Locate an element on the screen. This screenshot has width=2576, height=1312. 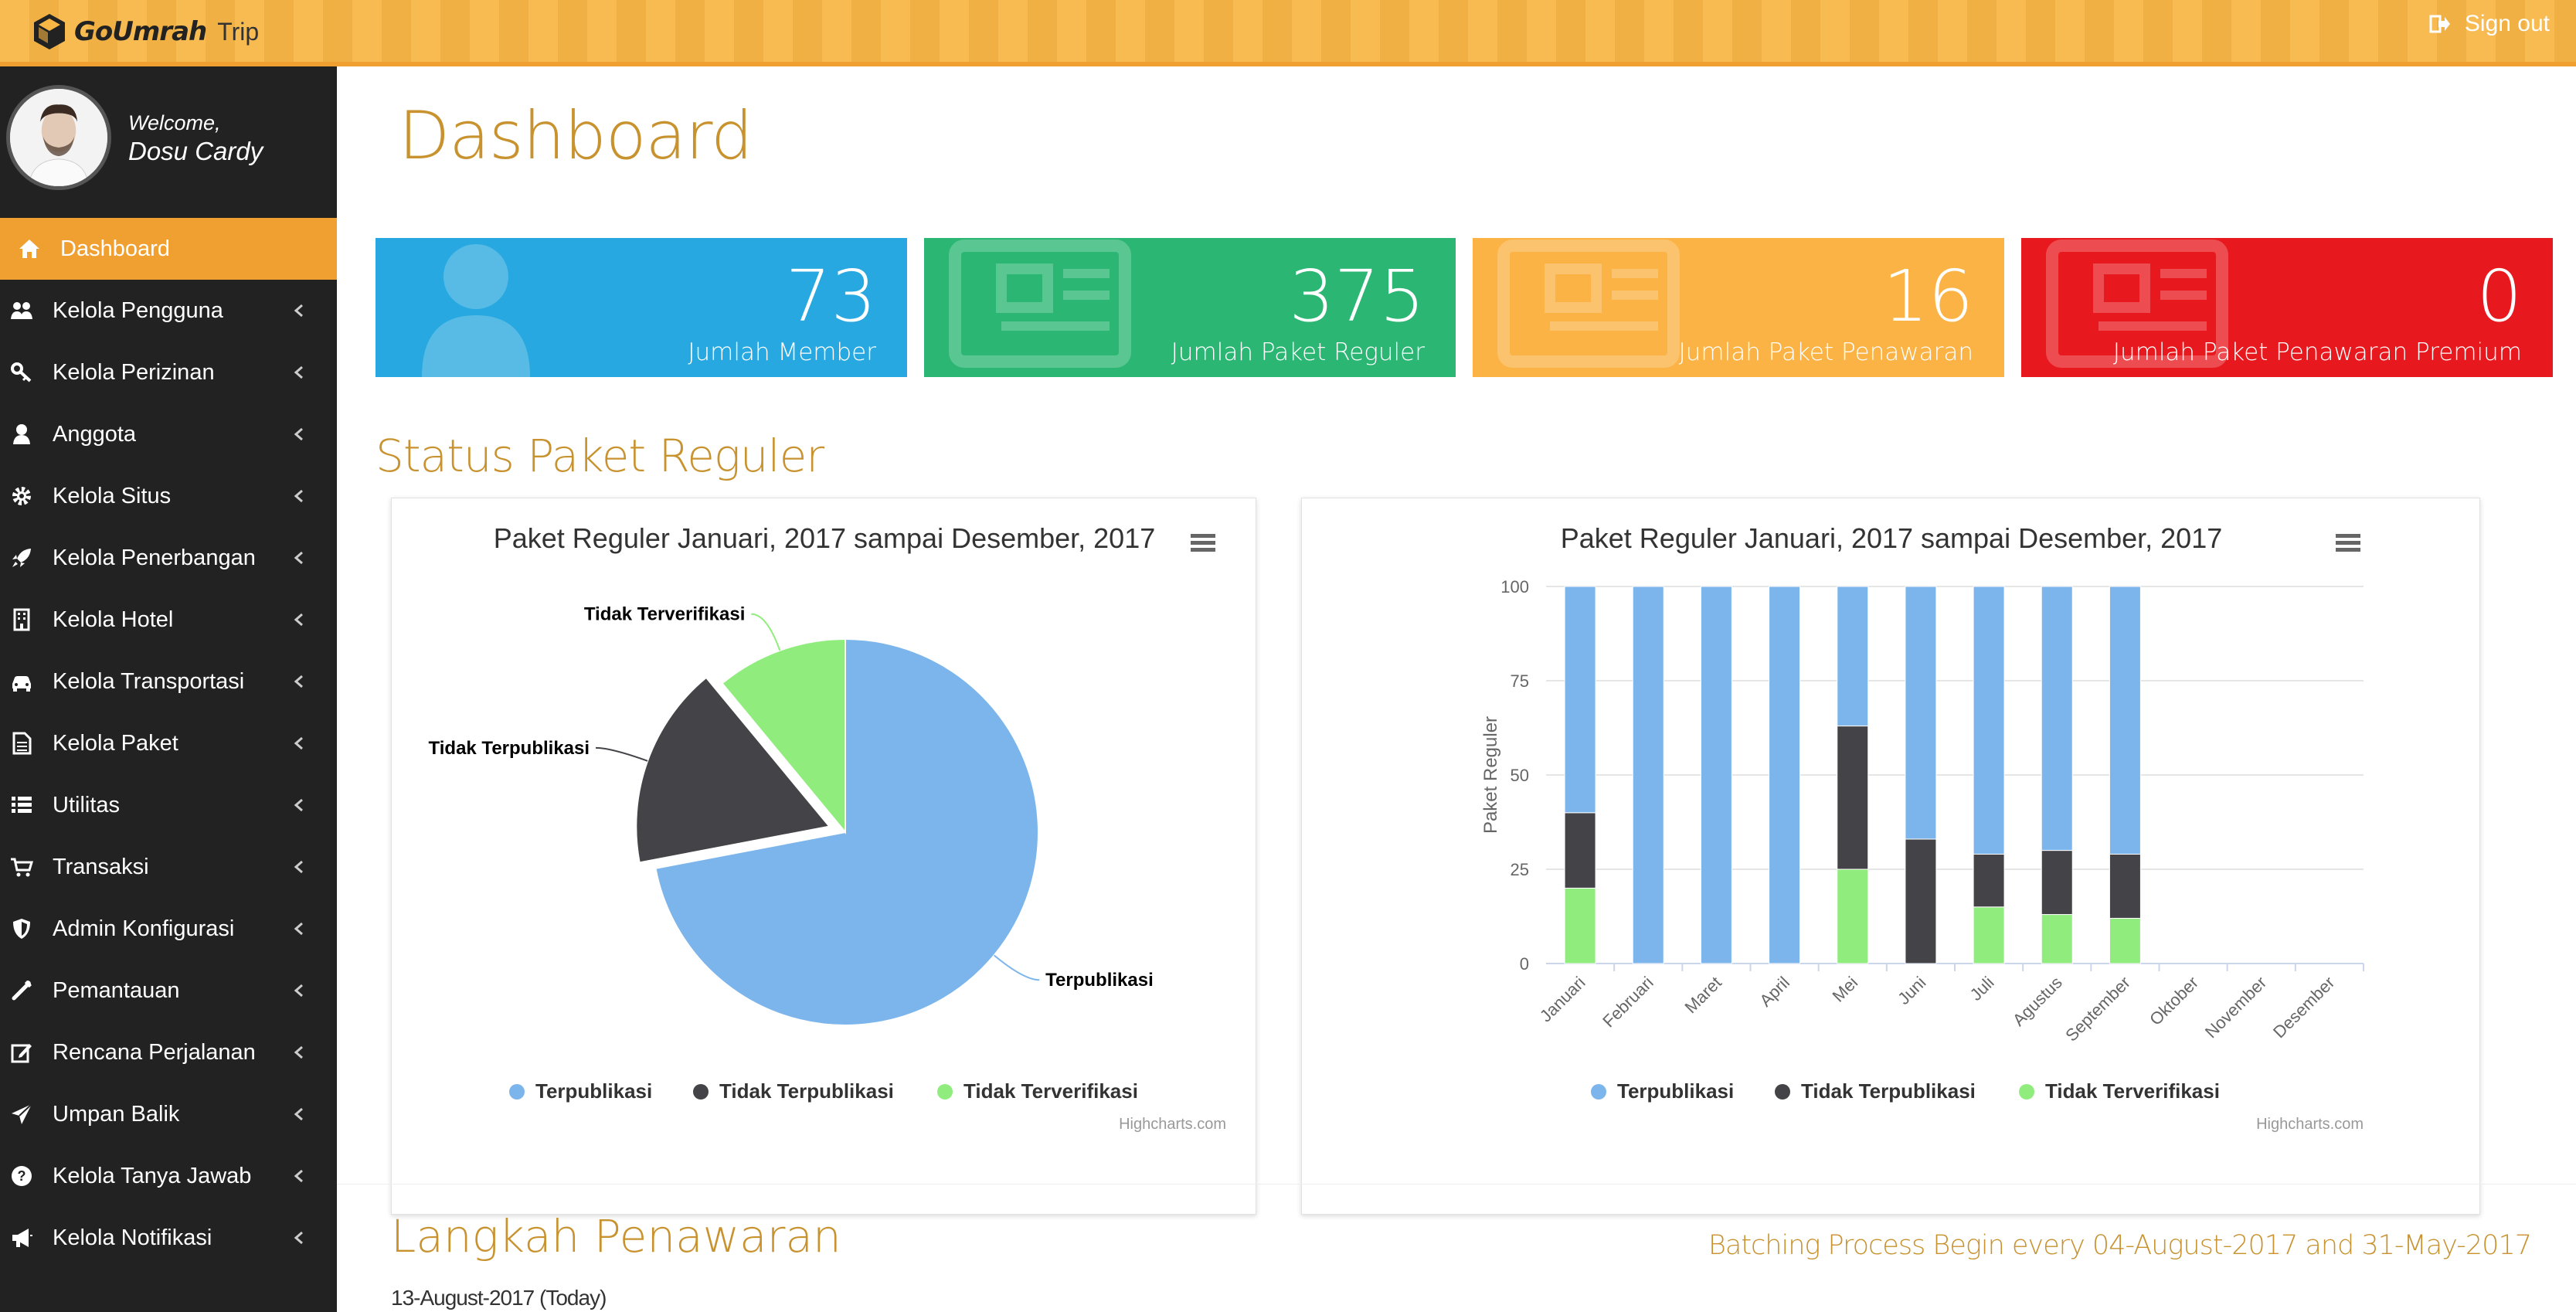
sidebar-item-admin-konfigurasi: Admin Konfigurasi is located at coordinates (168, 929).